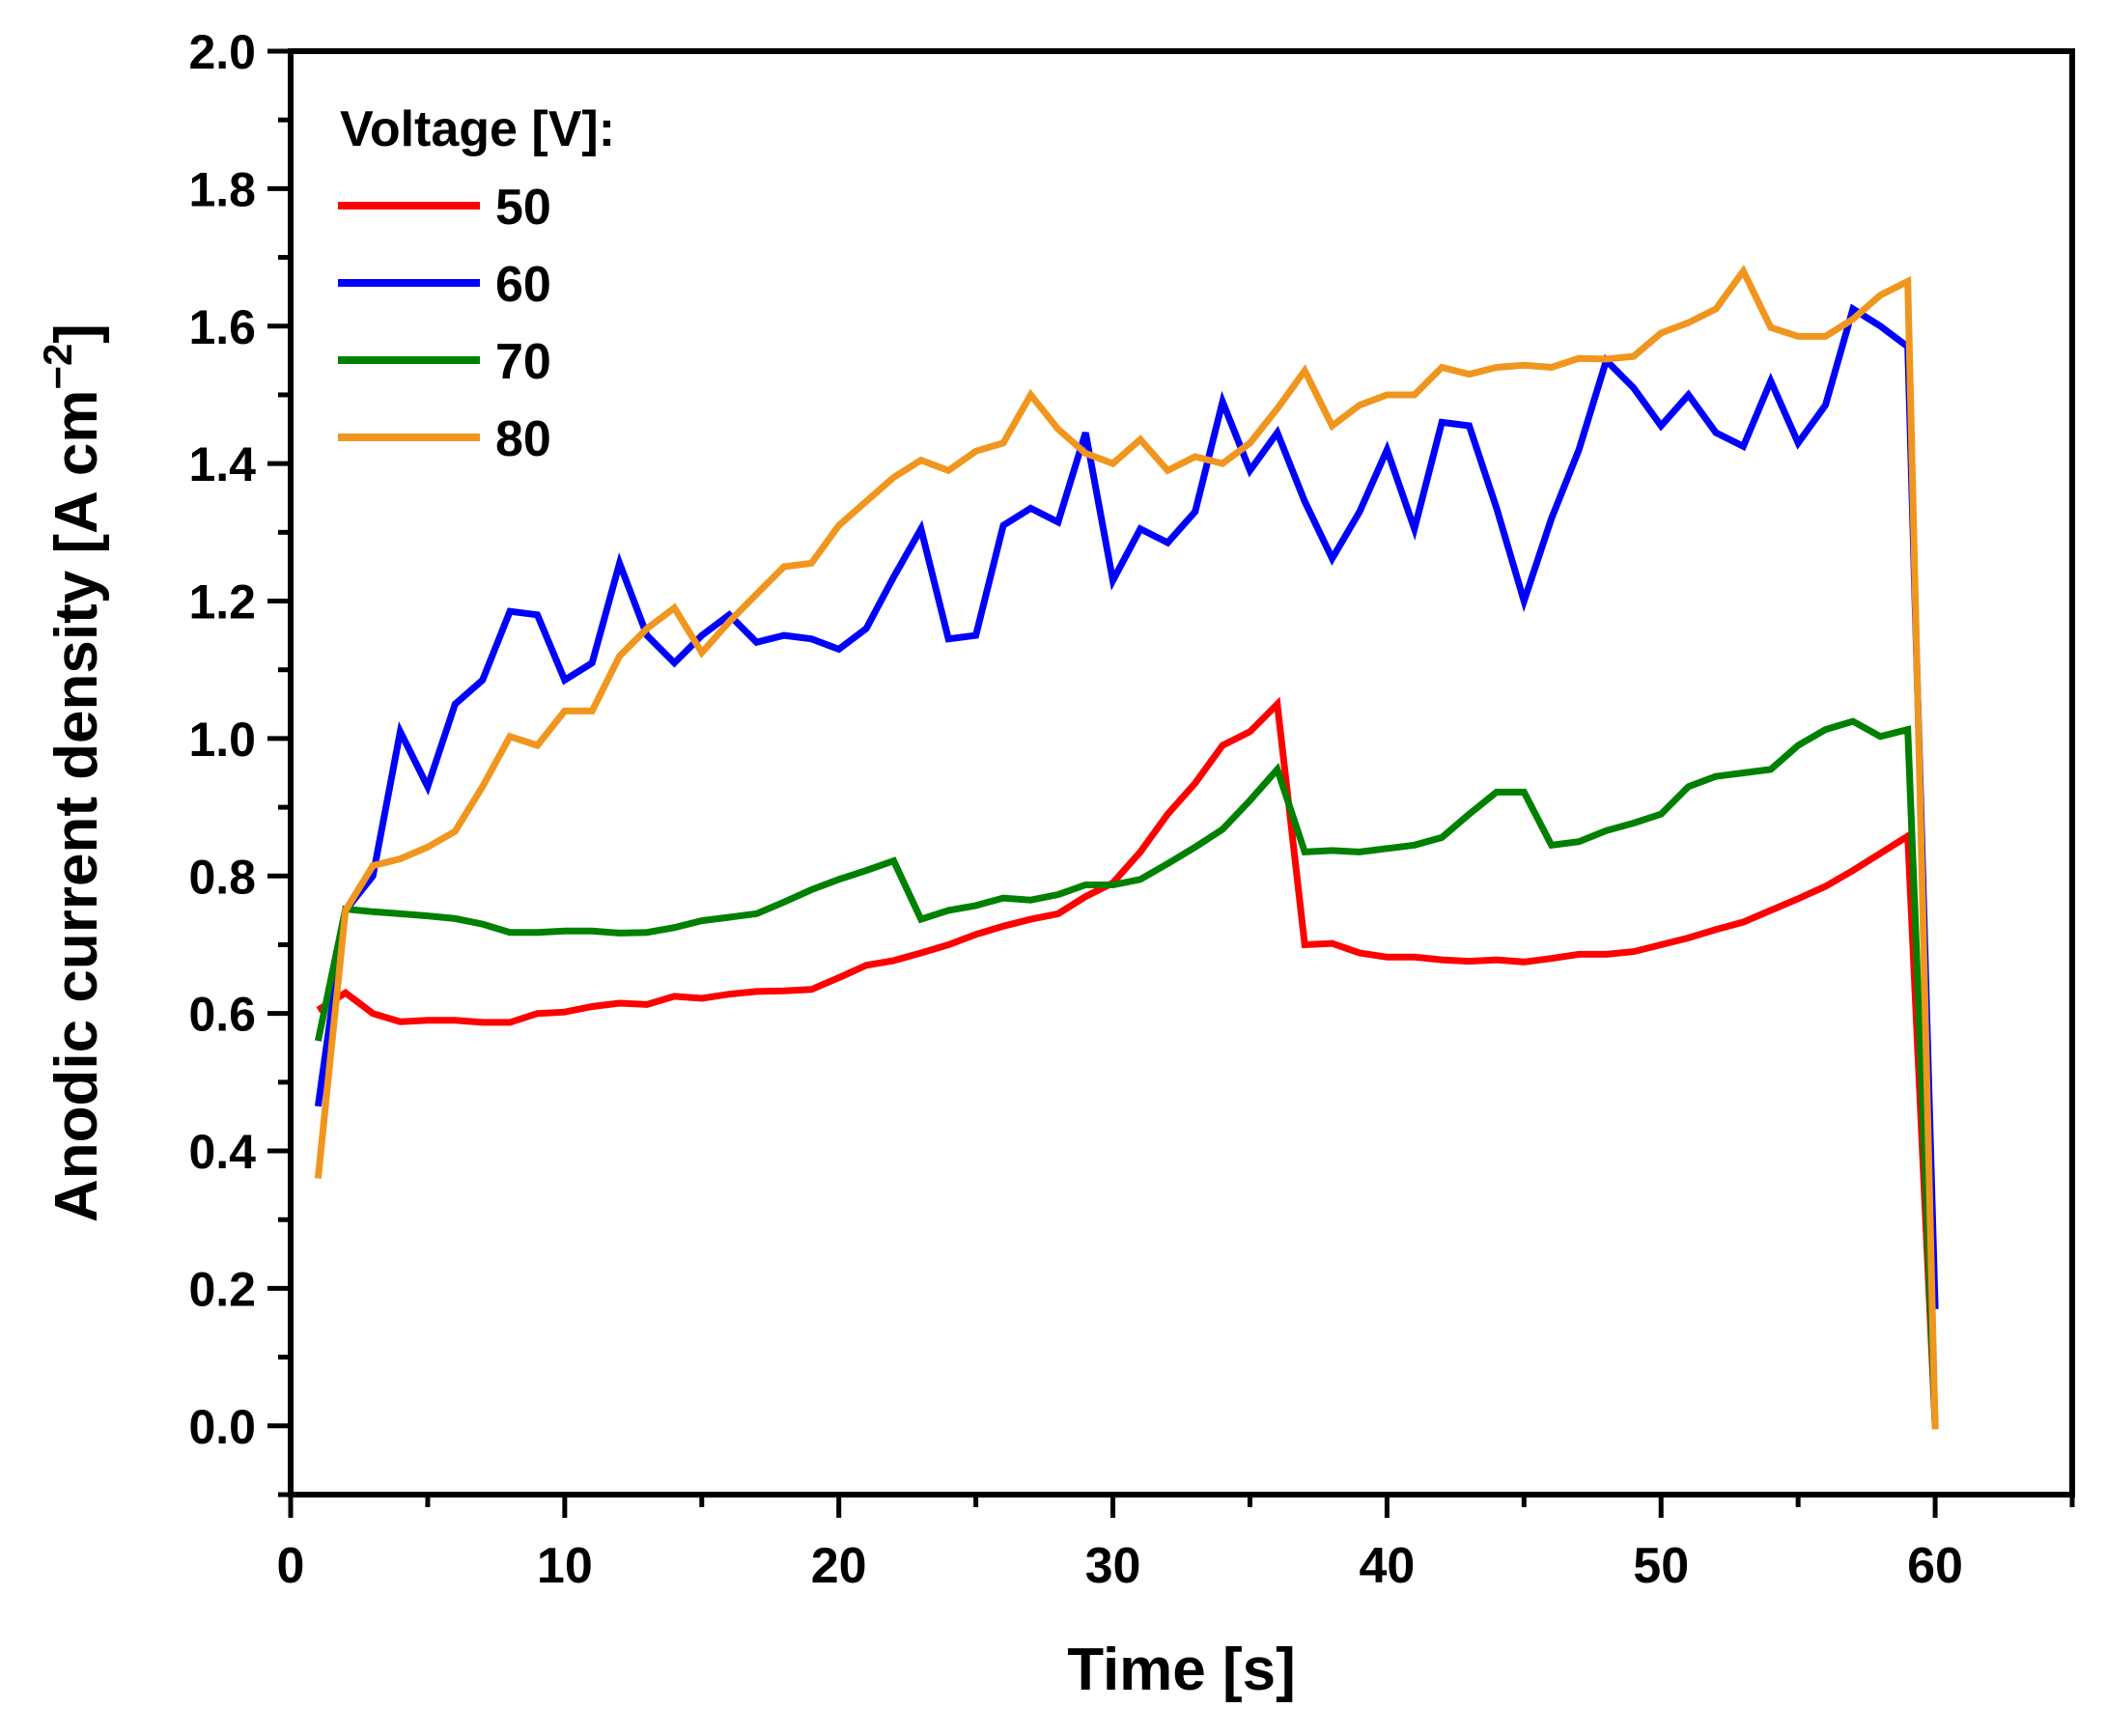 Image resolution: width=2106 pixels, height=1736 pixels. What do you see at coordinates (222, 1289) in the screenshot?
I see `y-tick-label: 0.2` at bounding box center [222, 1289].